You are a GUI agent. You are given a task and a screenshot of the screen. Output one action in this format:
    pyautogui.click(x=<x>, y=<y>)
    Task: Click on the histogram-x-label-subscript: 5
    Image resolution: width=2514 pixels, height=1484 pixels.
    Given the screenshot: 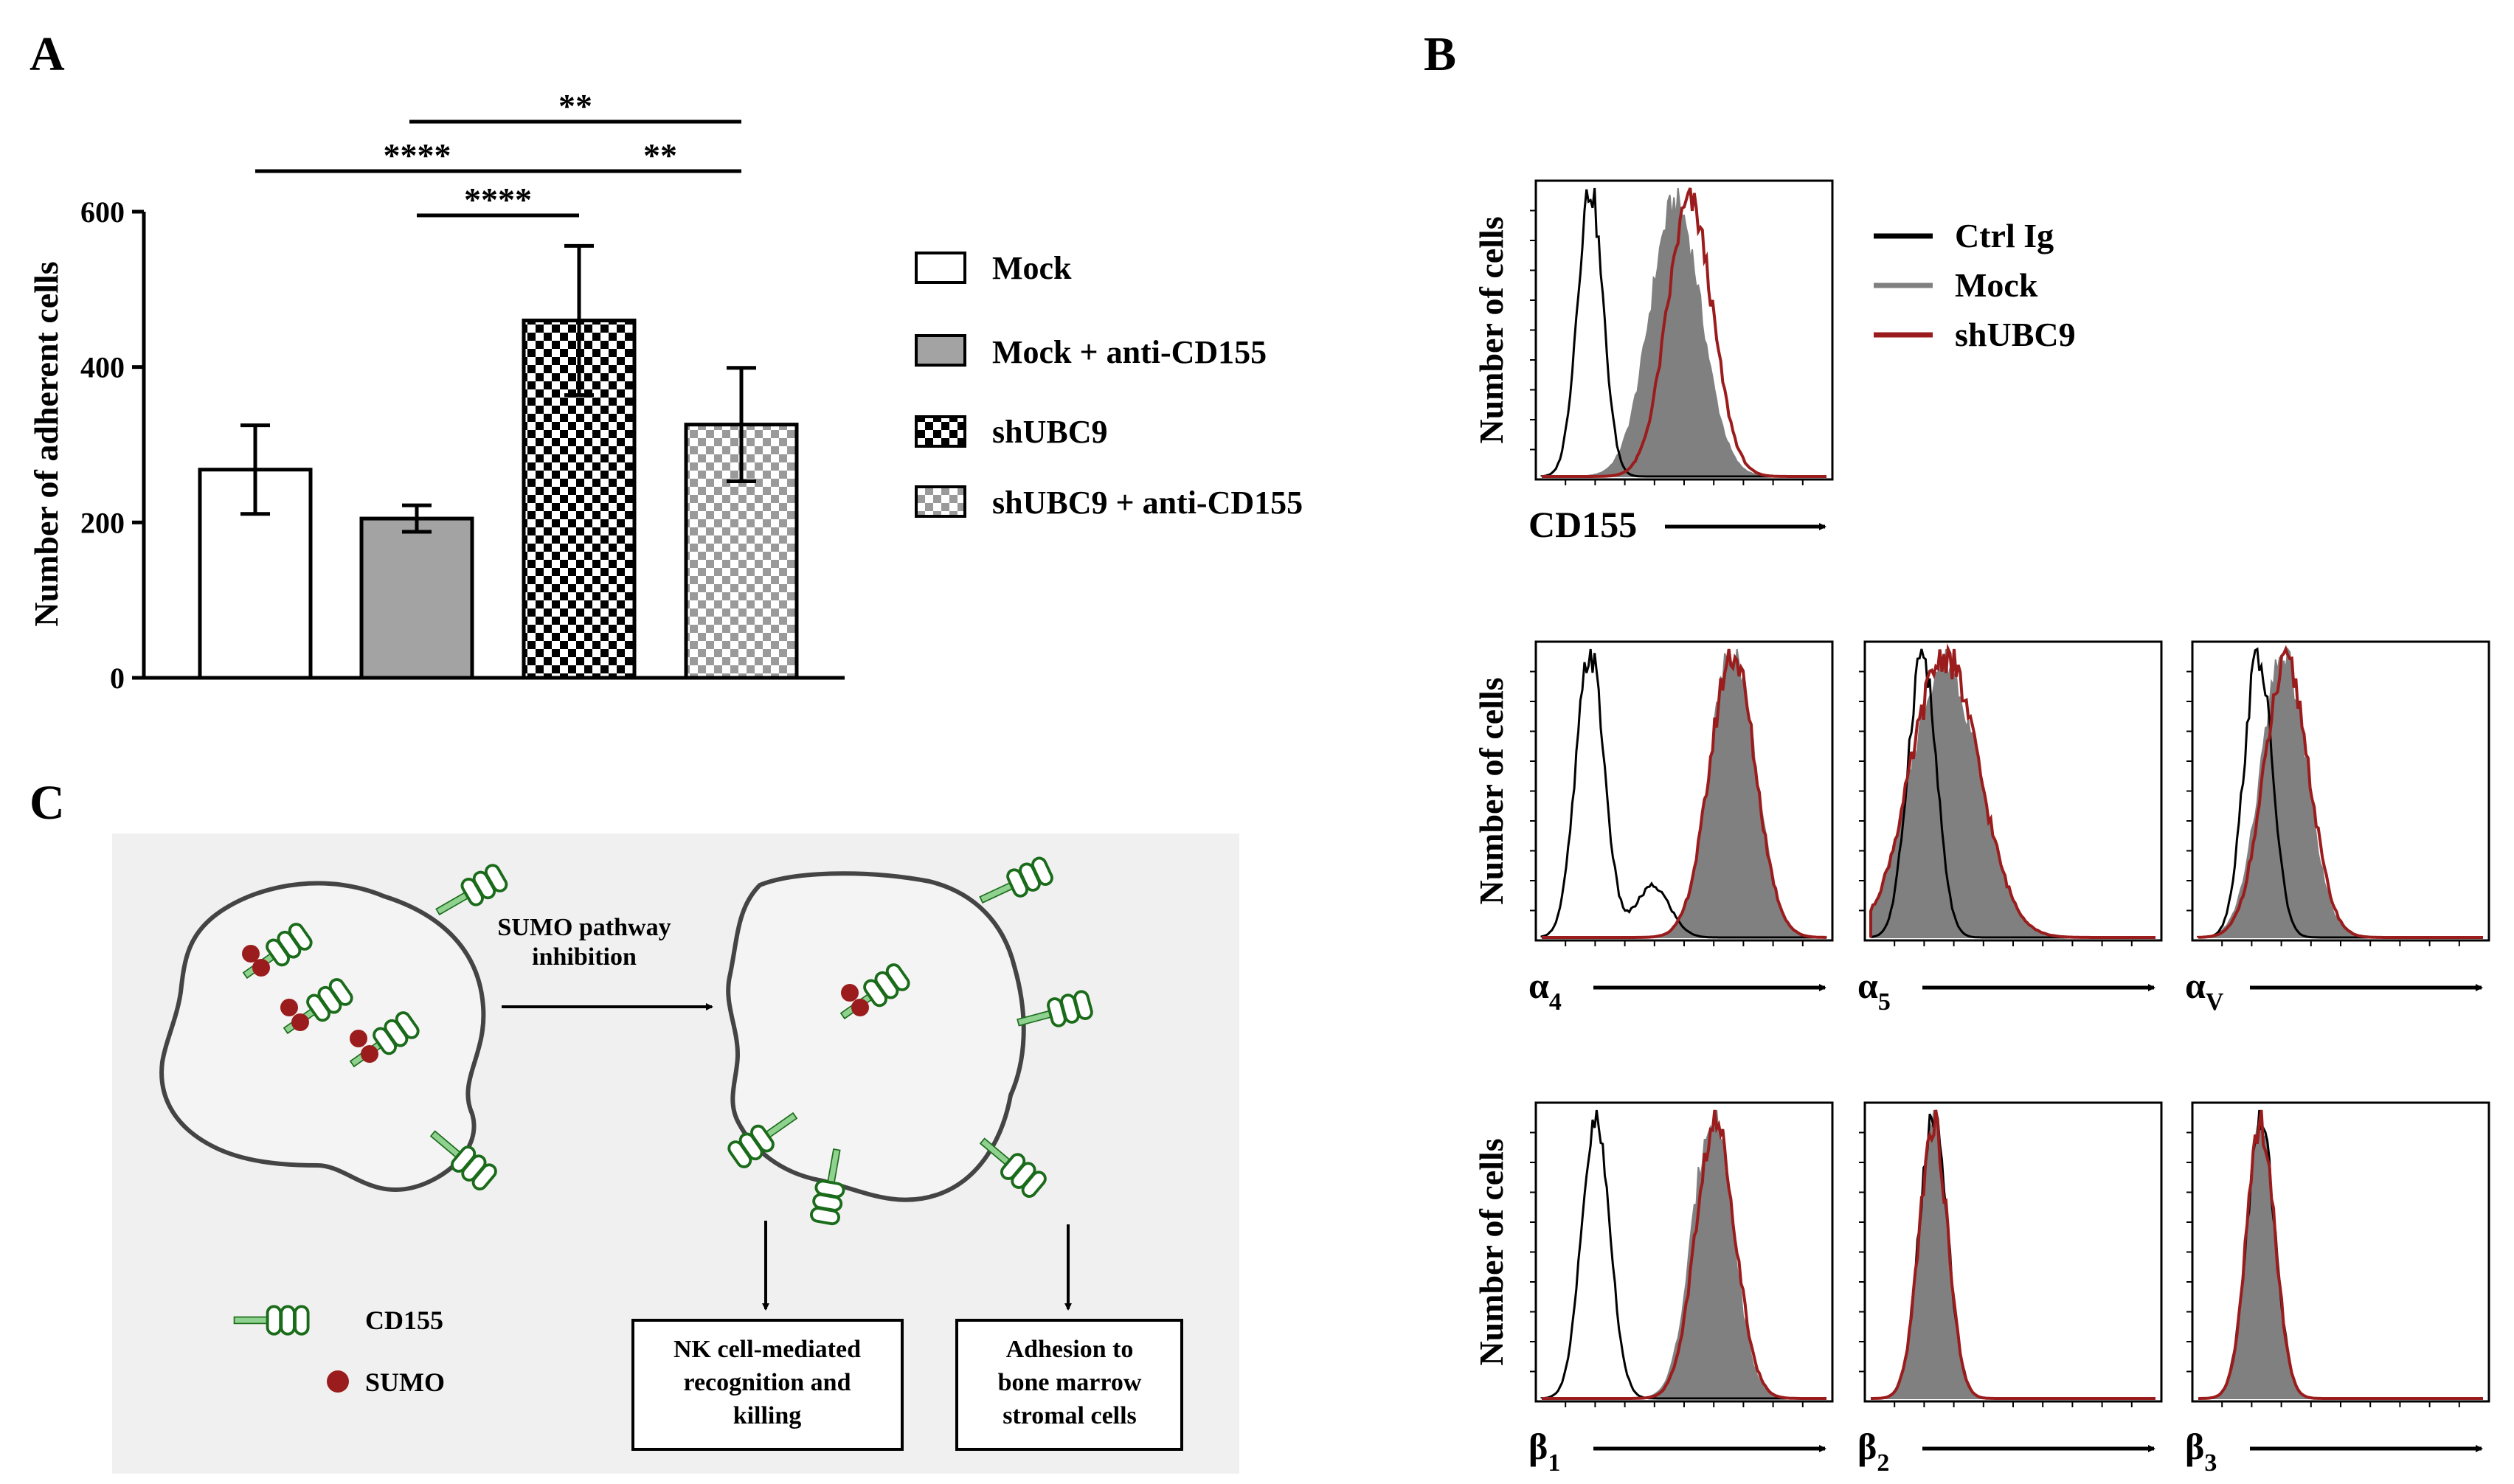 What is the action you would take?
    pyautogui.click(x=1884, y=1002)
    